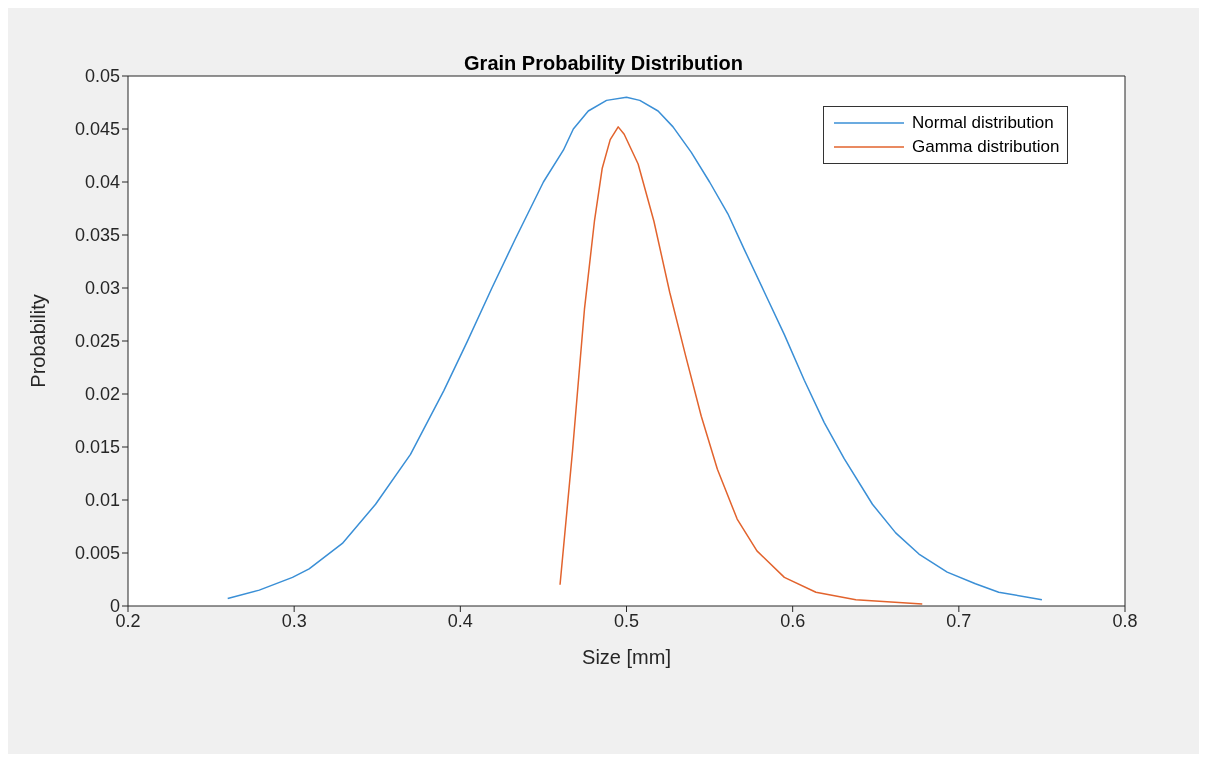 The height and width of the screenshot is (762, 1207). I want to click on x-tick-label: 0.4, so click(460, 620).